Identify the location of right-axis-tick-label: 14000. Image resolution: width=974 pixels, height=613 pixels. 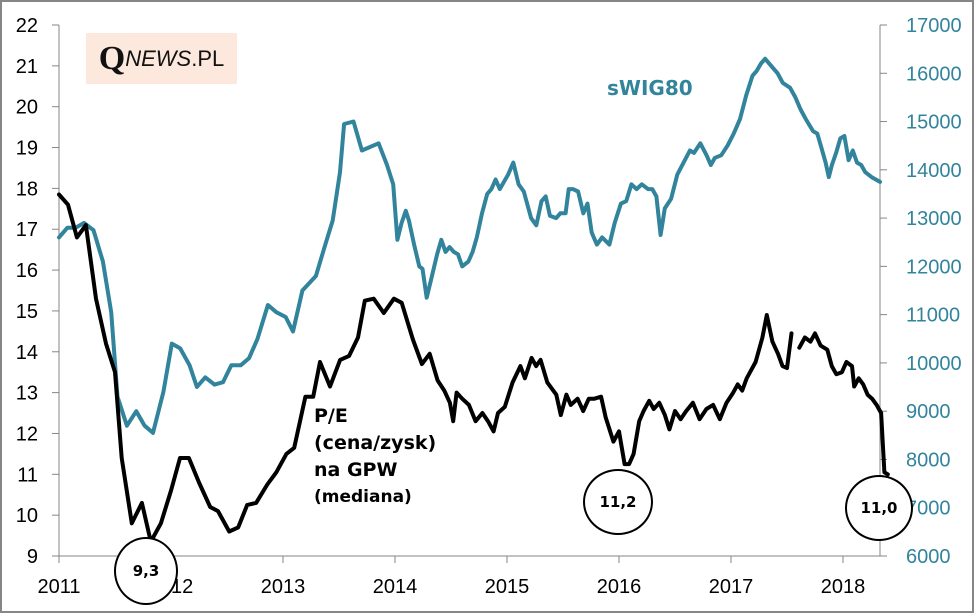
(934, 171).